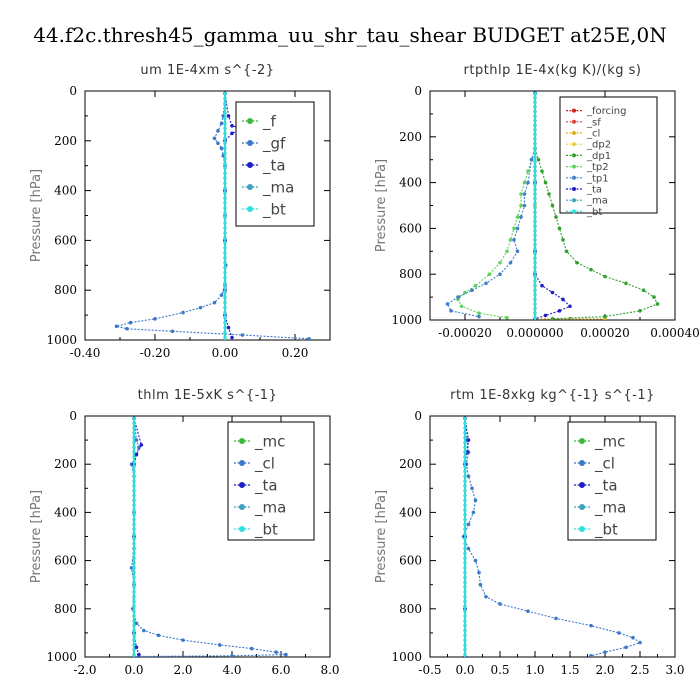 The height and width of the screenshot is (700, 700). Describe the element at coordinates (155, 353) in the screenshot. I see `x-tick-label: -0.20` at that location.